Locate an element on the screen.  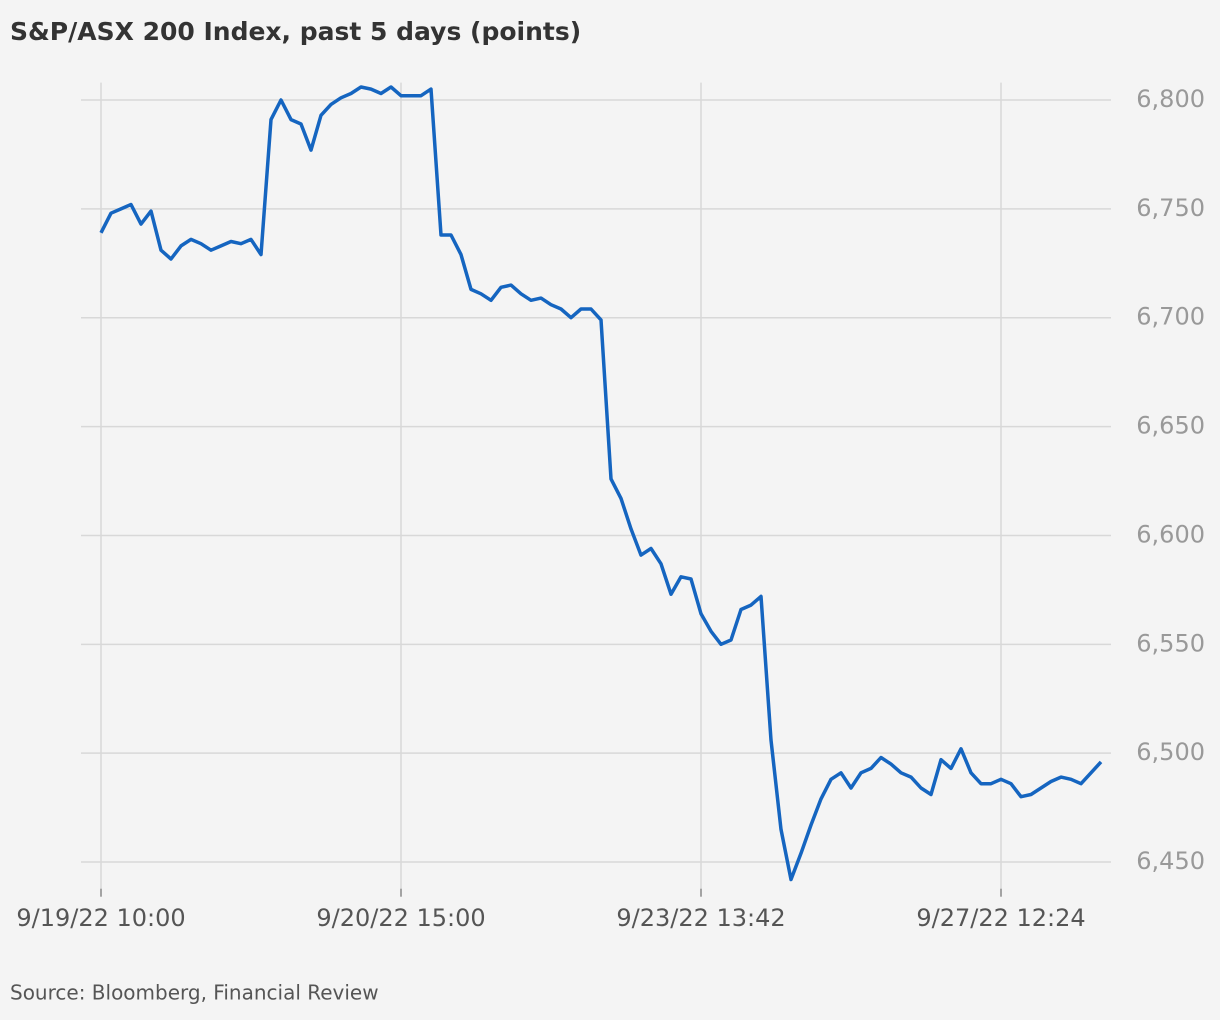
x-tick-label: 9/20/22 15:00 is located at coordinates (400, 918).